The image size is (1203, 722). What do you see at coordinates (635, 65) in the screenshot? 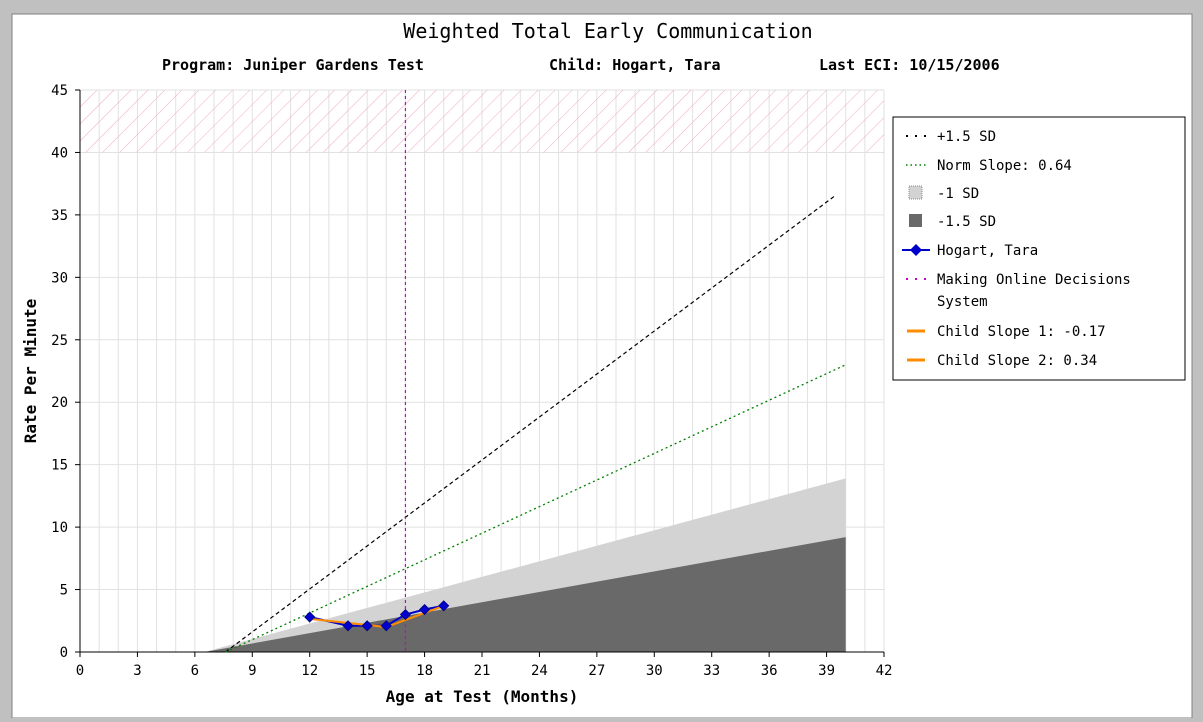
I see `child-label: Child: Hogart, Tara` at bounding box center [635, 65].